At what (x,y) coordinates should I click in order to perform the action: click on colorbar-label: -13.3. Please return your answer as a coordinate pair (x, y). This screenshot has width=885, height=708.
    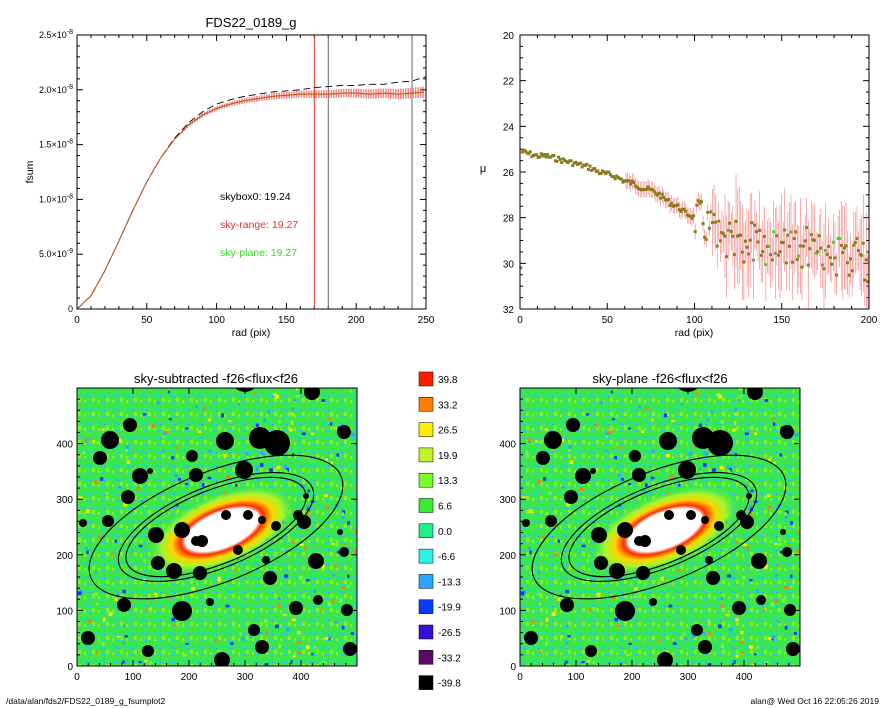
    Looking at the image, I should click on (449, 582).